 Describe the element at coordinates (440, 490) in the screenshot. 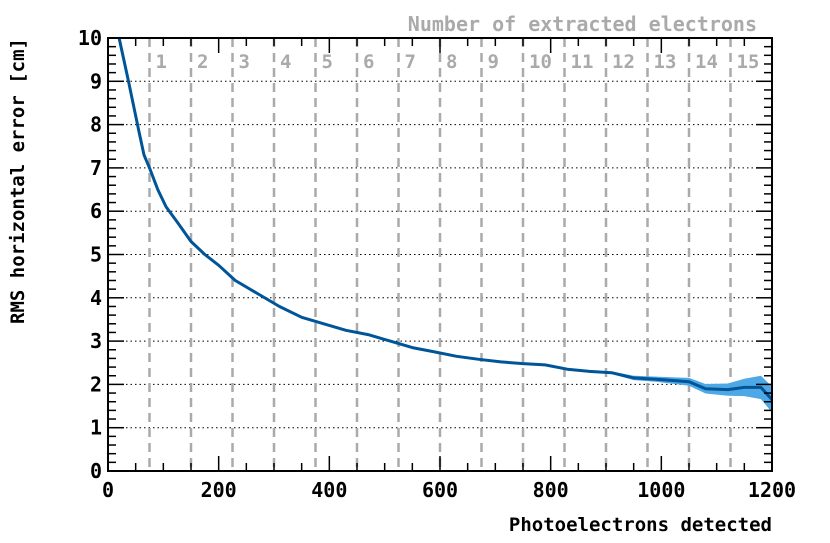

I see `x-tick-label-600: 600` at that location.